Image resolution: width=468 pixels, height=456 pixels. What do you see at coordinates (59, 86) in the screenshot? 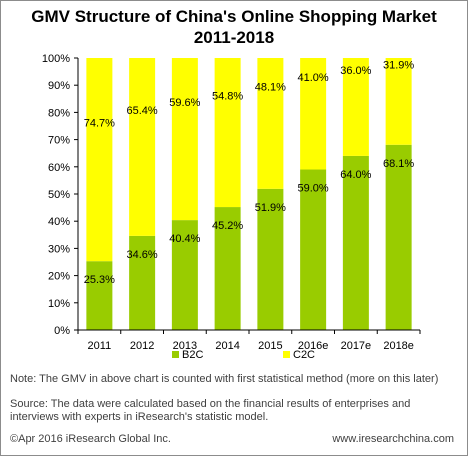
I see `y-tick-label: 90%` at bounding box center [59, 86].